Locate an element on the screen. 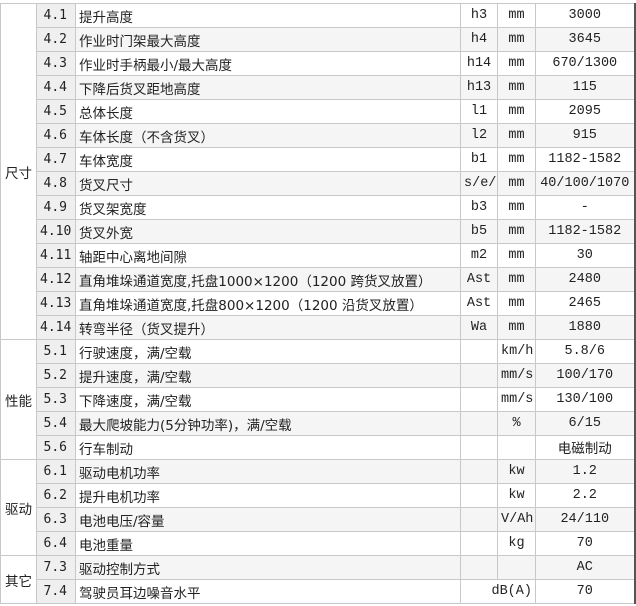 Image resolution: width=636 pixels, height=606 pixels. item-value: 2095 is located at coordinates (585, 111).